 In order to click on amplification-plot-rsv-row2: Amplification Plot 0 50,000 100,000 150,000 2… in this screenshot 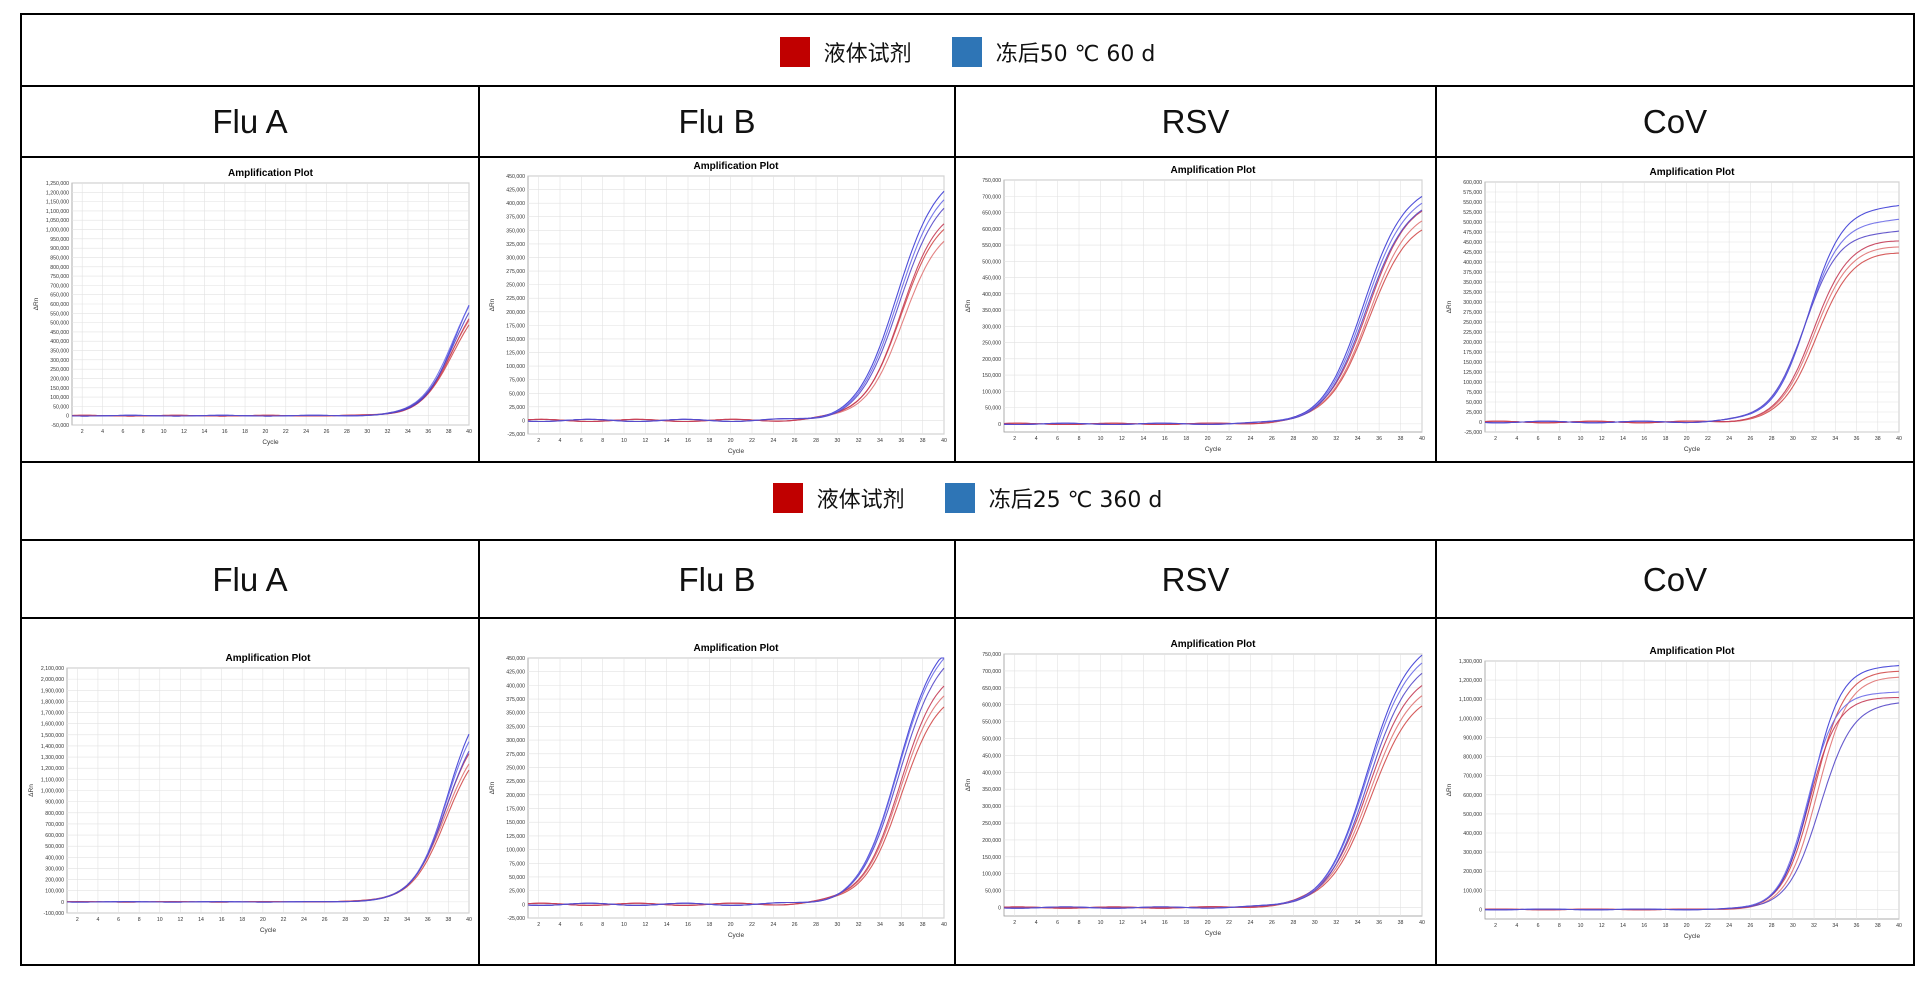, I will do `click(1195, 788)`.